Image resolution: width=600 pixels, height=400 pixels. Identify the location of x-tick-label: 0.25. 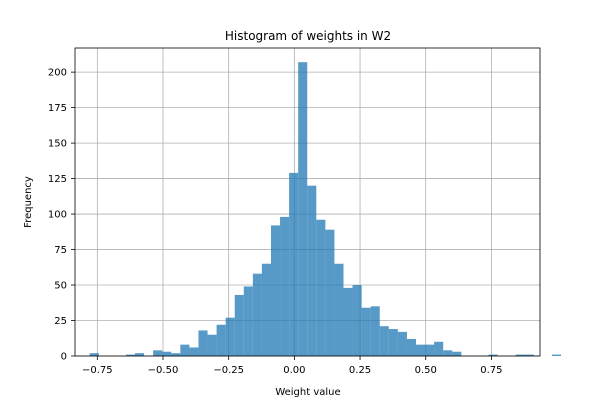
(360, 370).